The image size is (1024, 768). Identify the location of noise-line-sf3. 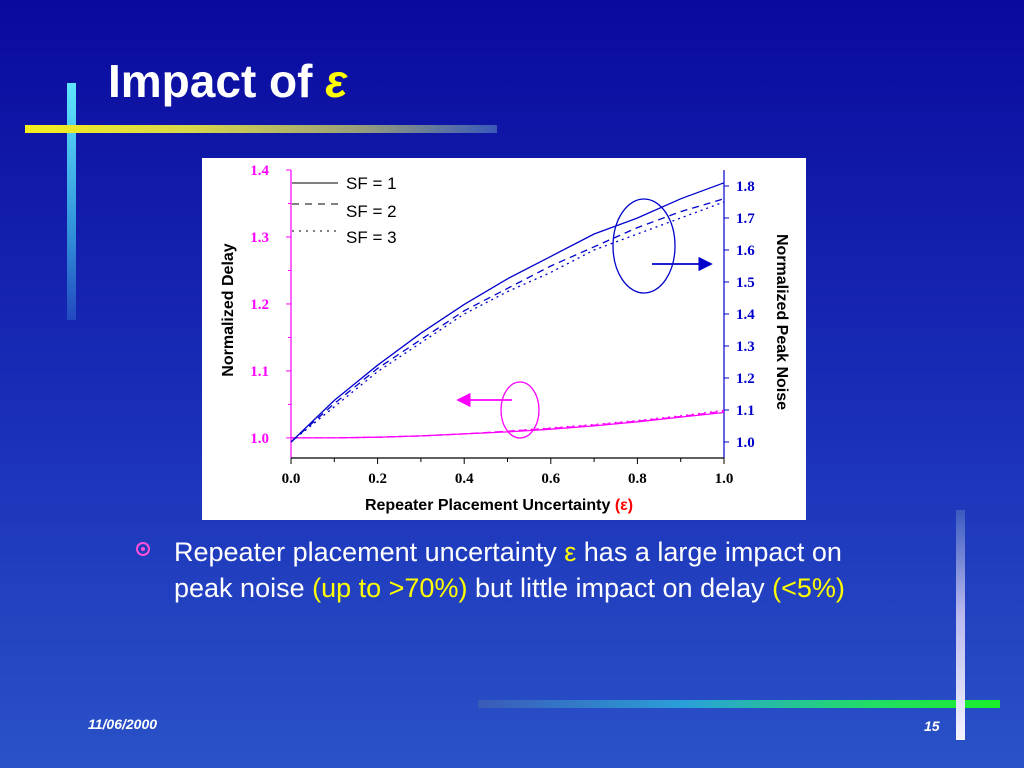
(507, 322).